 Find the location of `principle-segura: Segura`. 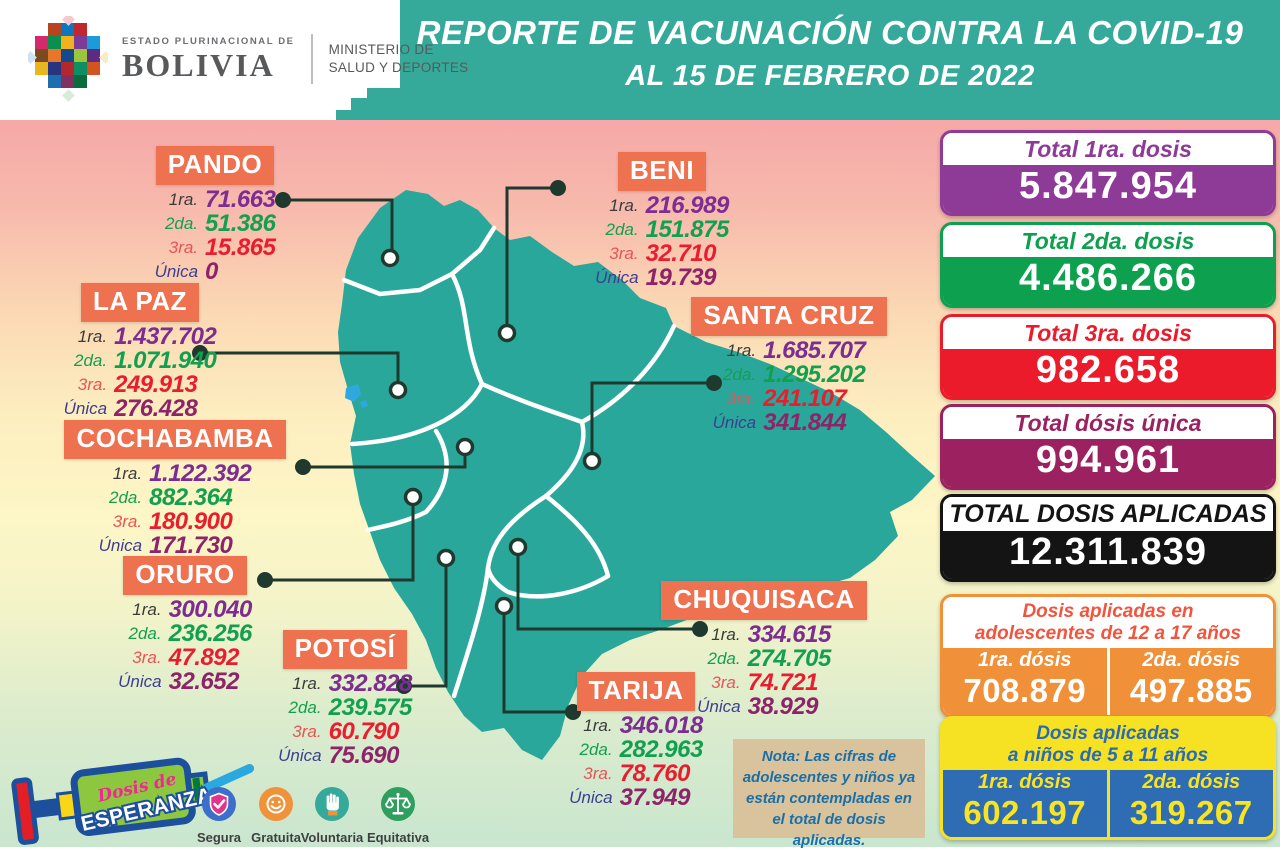

principle-segura: Segura is located at coordinates (219, 815).